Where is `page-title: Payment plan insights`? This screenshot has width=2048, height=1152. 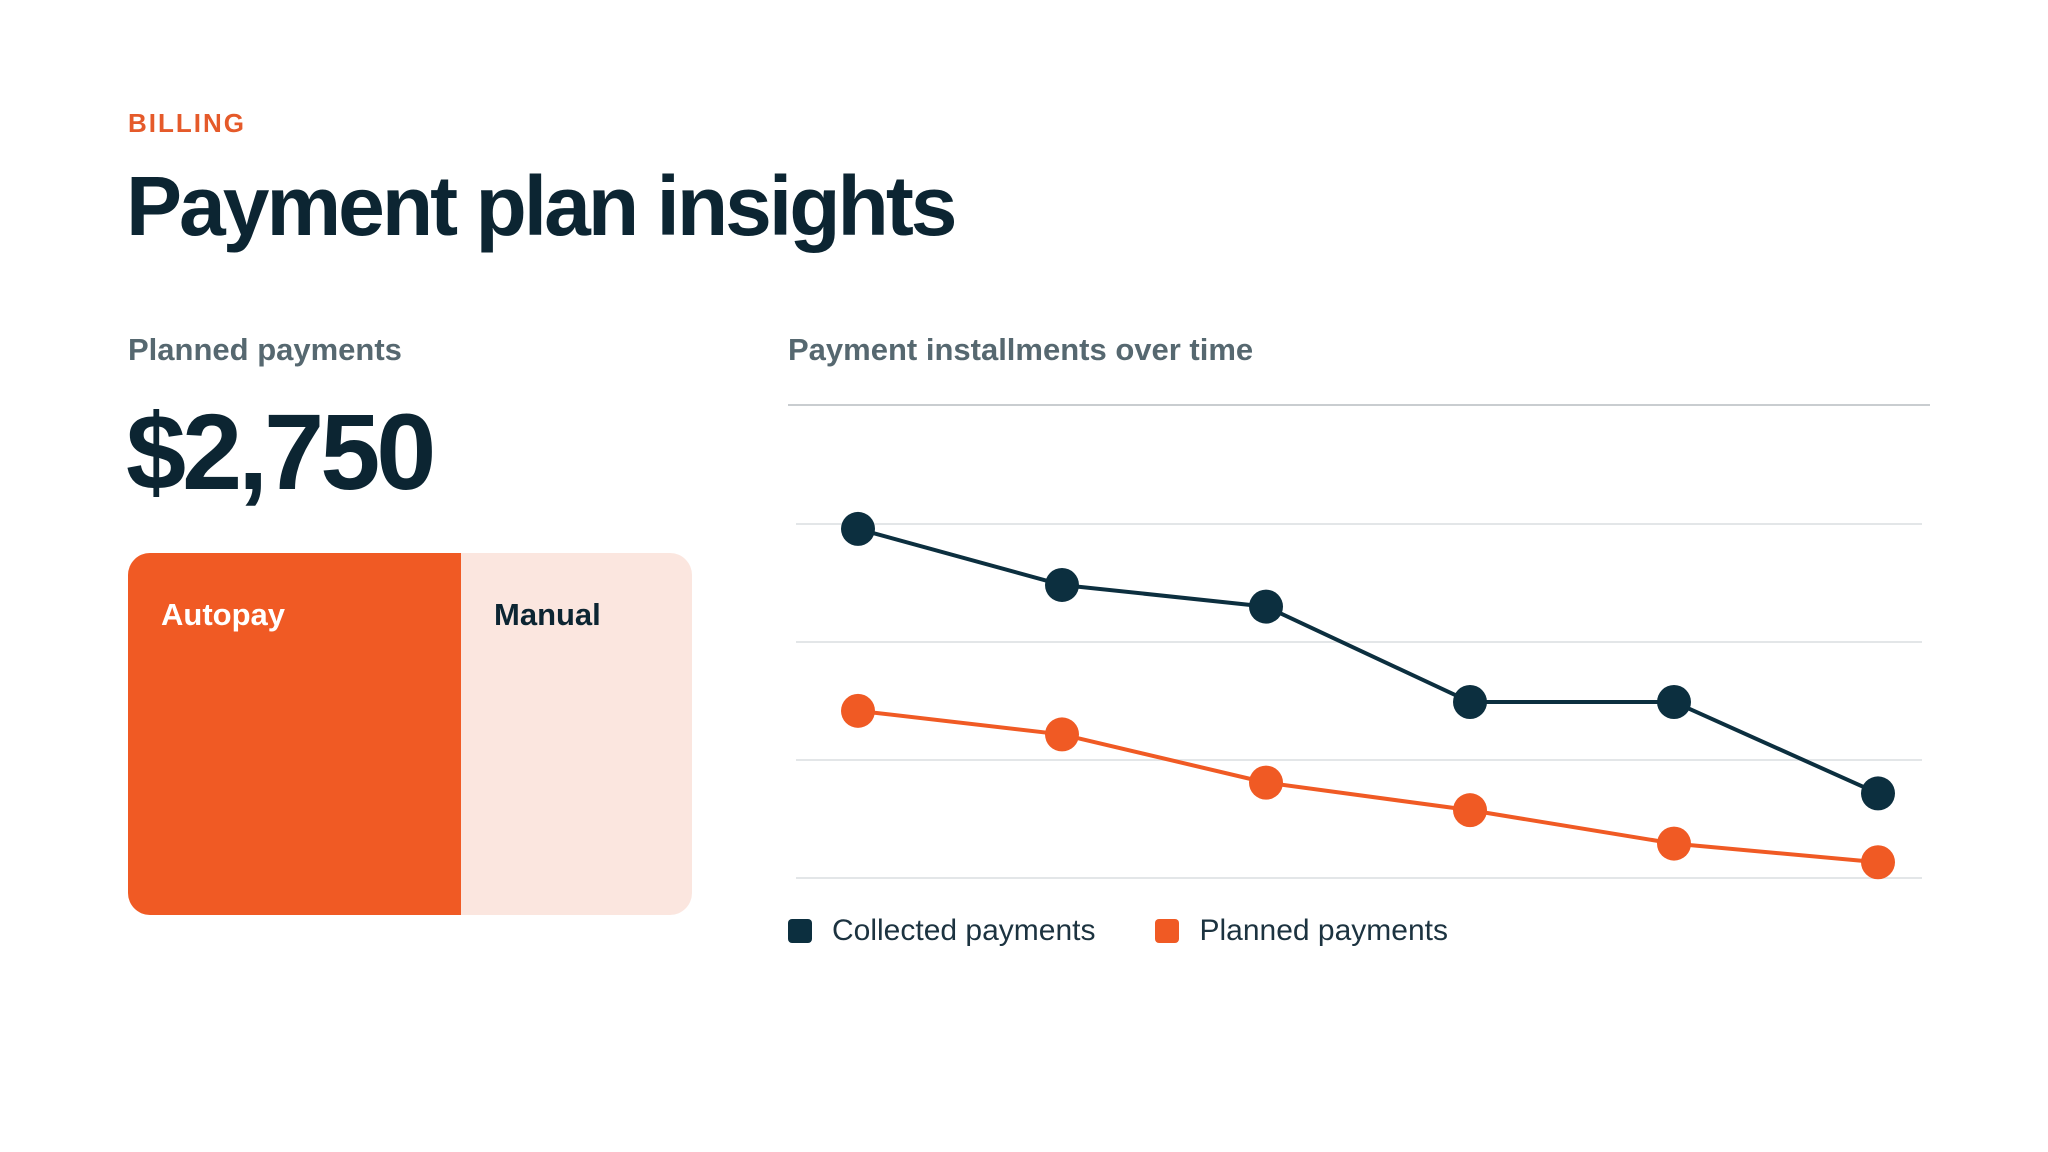 page-title: Payment plan insights is located at coordinates (542, 206).